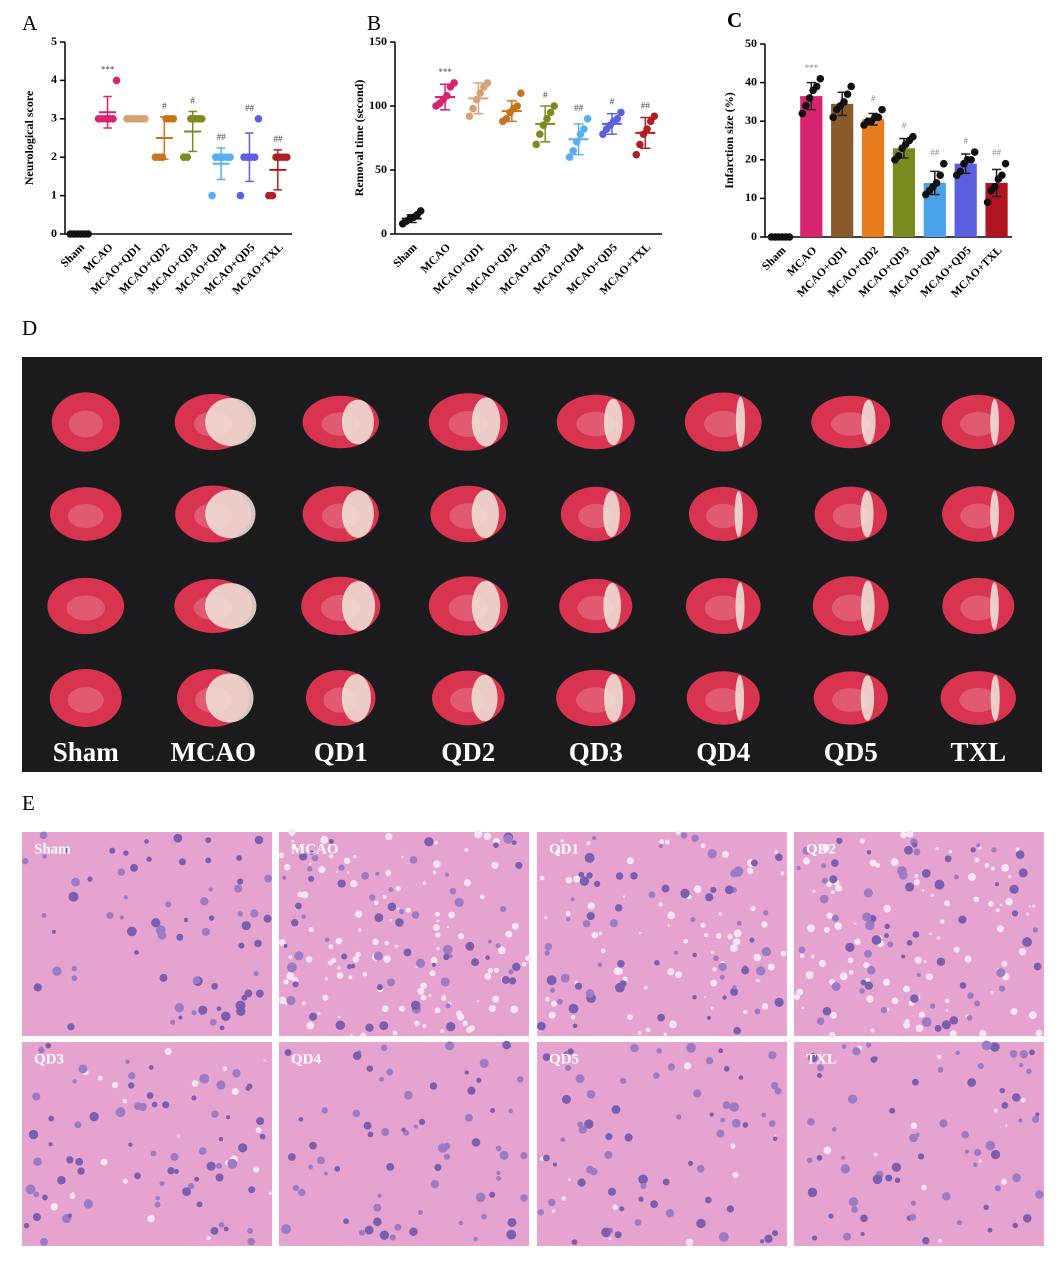 Image resolution: width=1063 pixels, height=1262 pixels. Describe the element at coordinates (341, 752) in the screenshot. I see `group-label: QD1` at that location.